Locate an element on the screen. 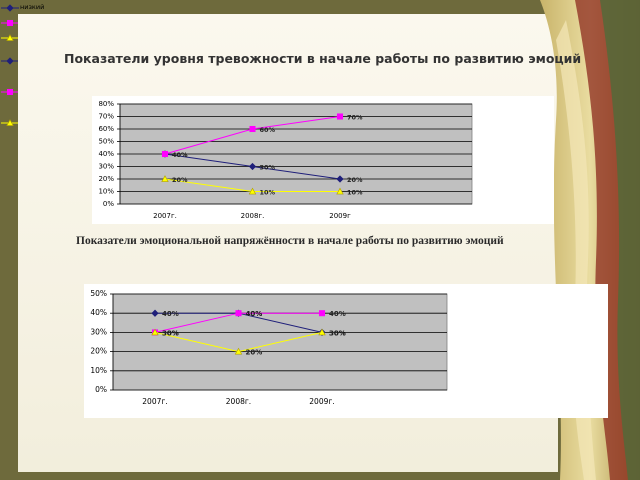 The height and width of the screenshot is (480, 640). legend-label: низкий is located at coordinates (32, 6).